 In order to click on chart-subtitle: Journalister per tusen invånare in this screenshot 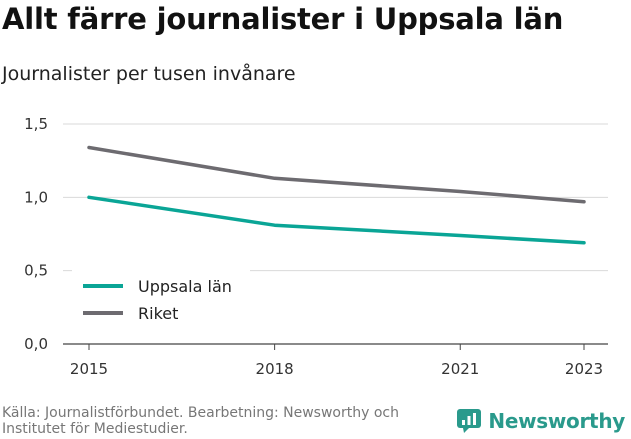, I will do `click(149, 74)`.